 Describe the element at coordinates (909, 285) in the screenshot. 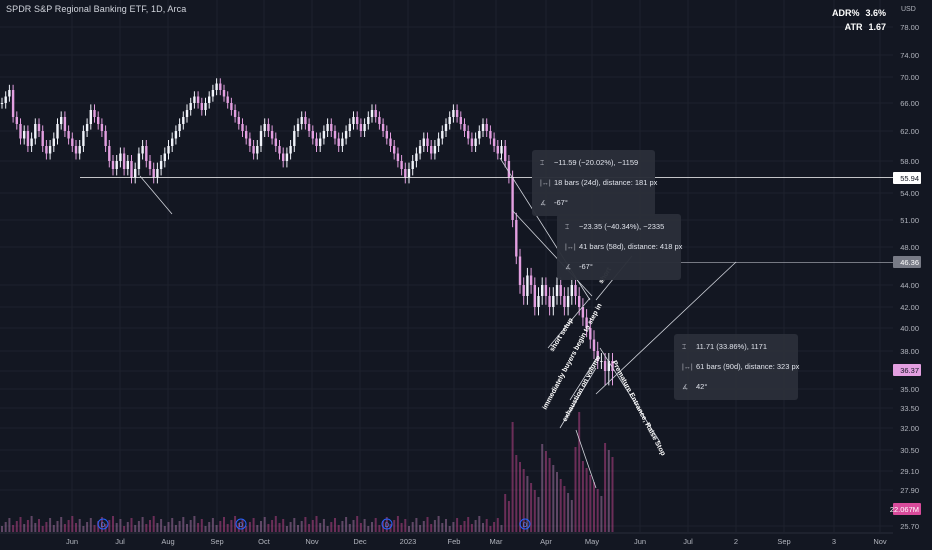

I see `price-tick-label: 44.00` at that location.